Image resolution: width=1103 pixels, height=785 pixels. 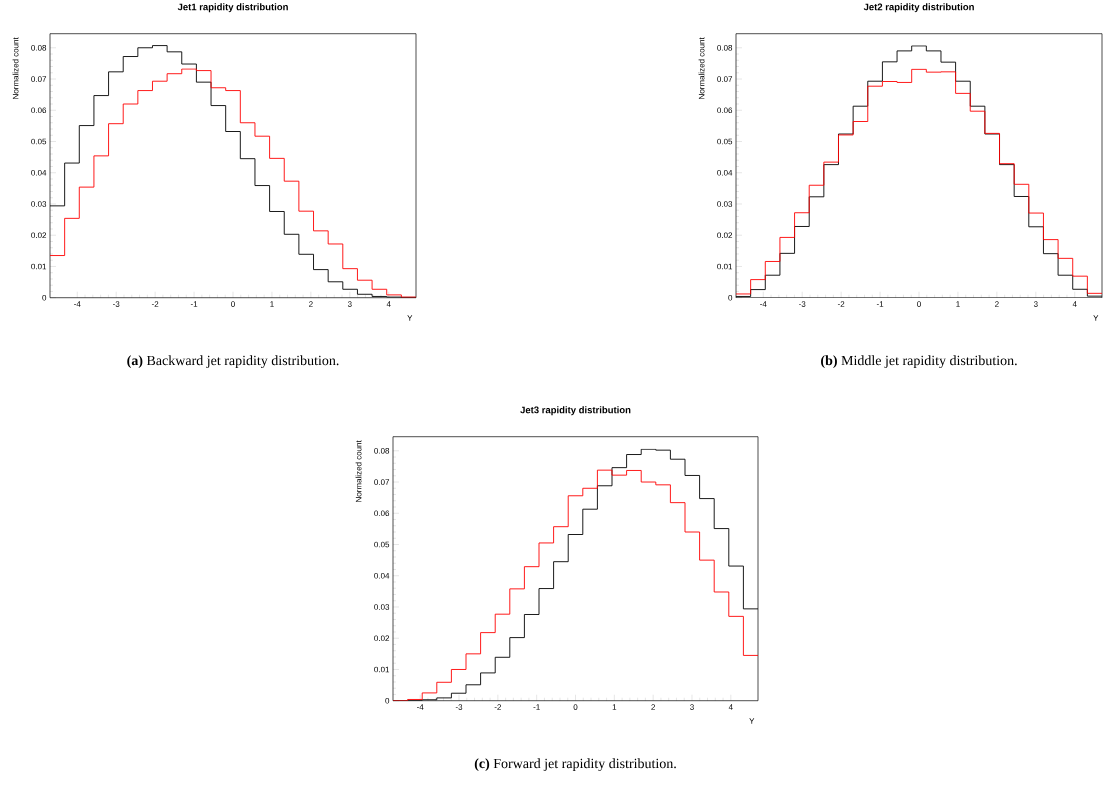 What do you see at coordinates (232, 8) in the screenshot?
I see `chart-title: Jet1 rapidity distribution` at bounding box center [232, 8].